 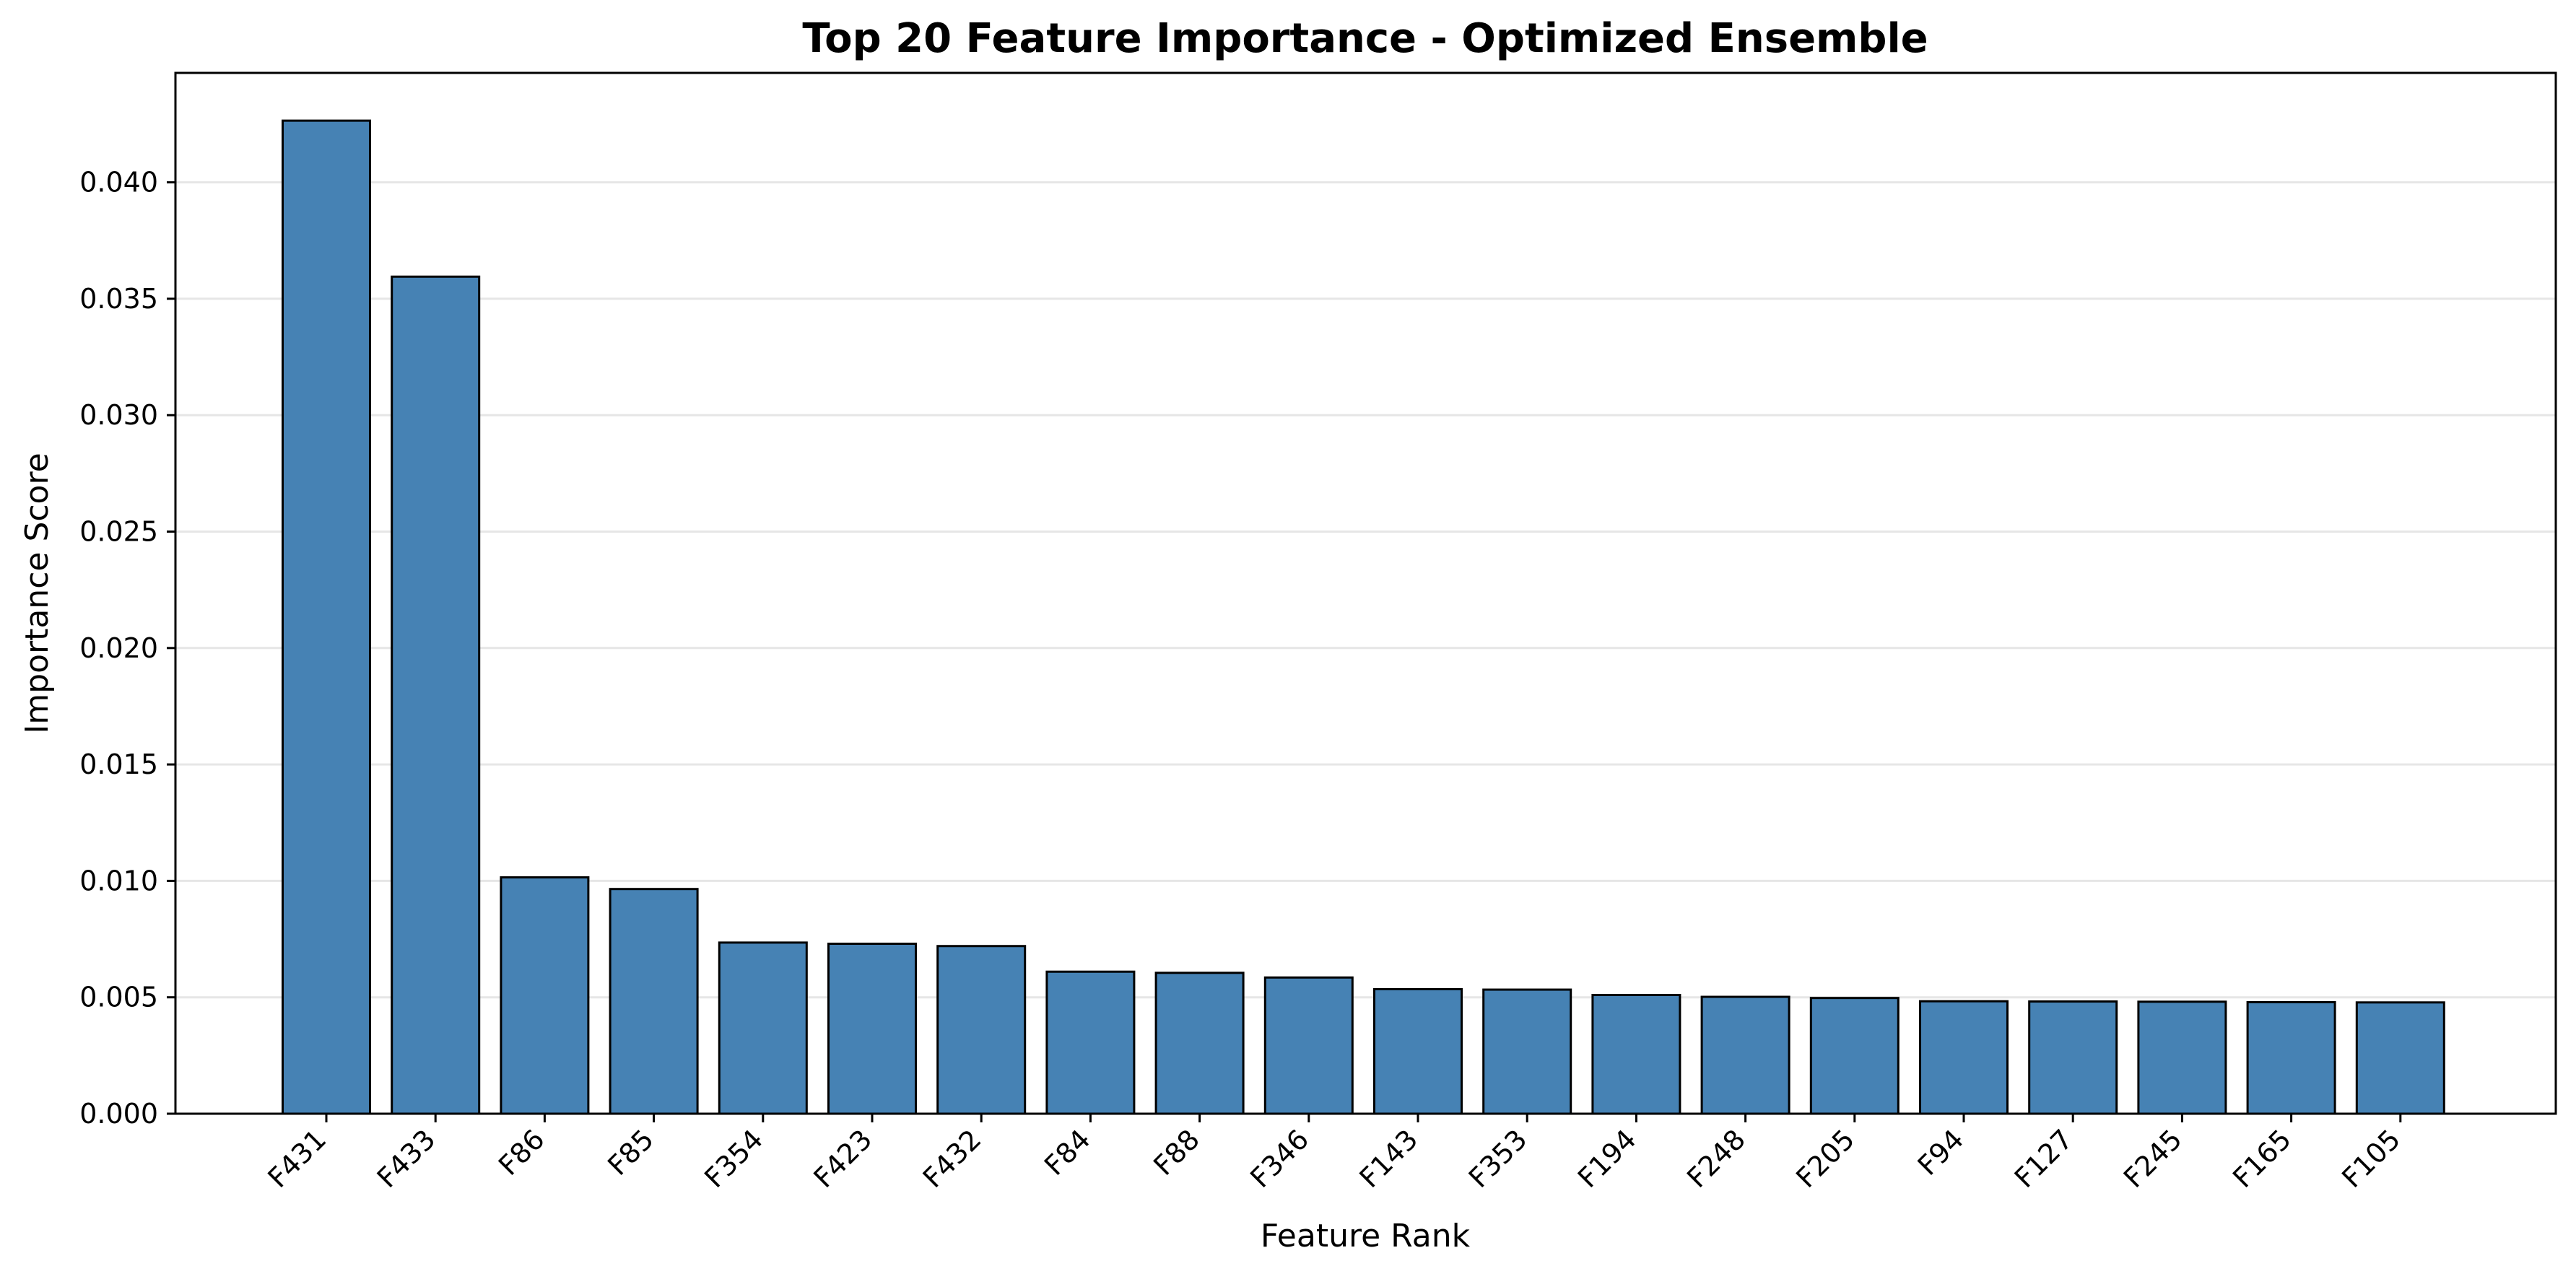 I want to click on x-tick-label: F354, so click(x=733, y=1158).